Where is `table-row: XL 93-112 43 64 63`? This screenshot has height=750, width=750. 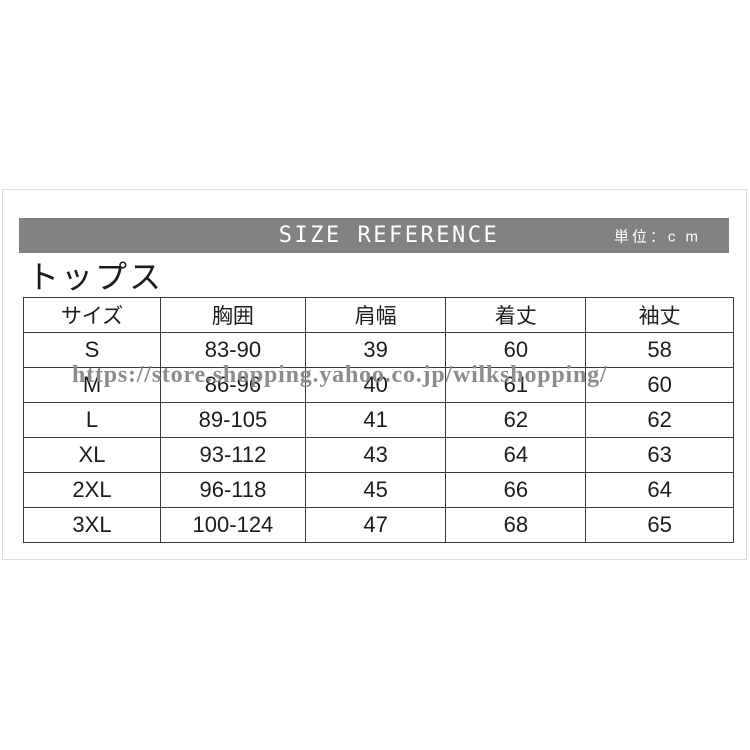
table-row: XL 93-112 43 64 63 is located at coordinates (378, 455).